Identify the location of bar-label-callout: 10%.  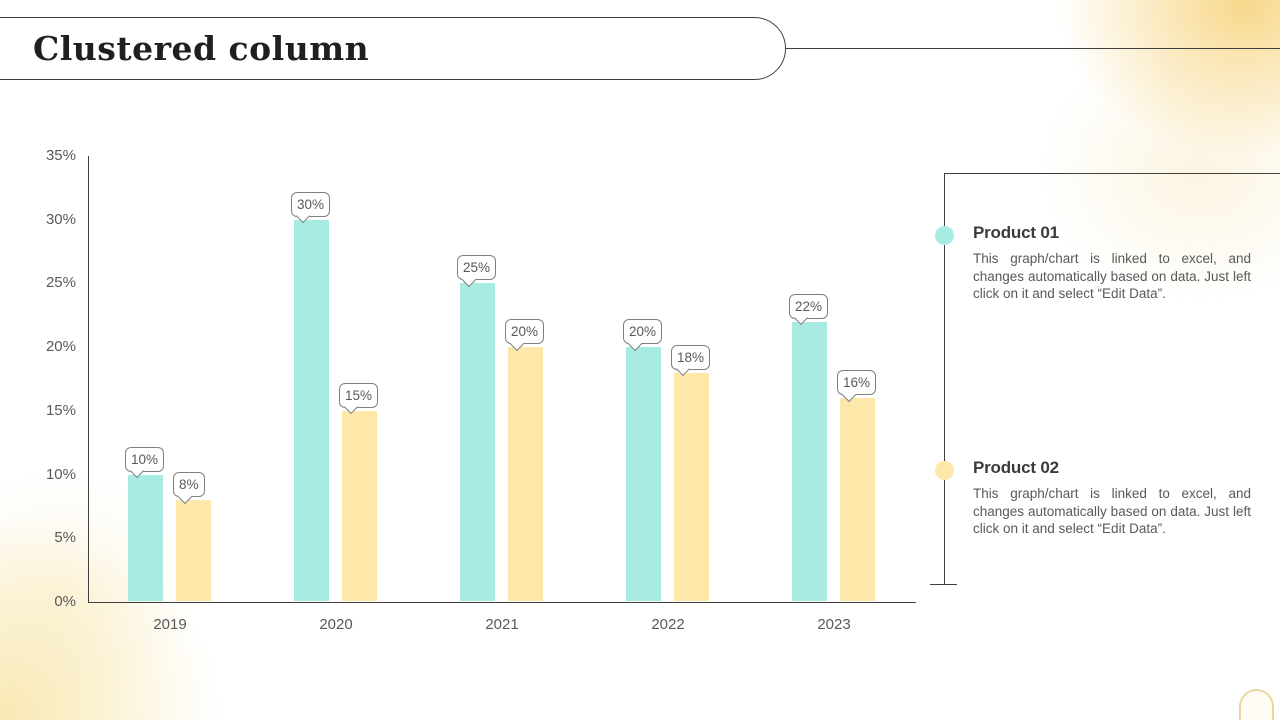
(145, 459).